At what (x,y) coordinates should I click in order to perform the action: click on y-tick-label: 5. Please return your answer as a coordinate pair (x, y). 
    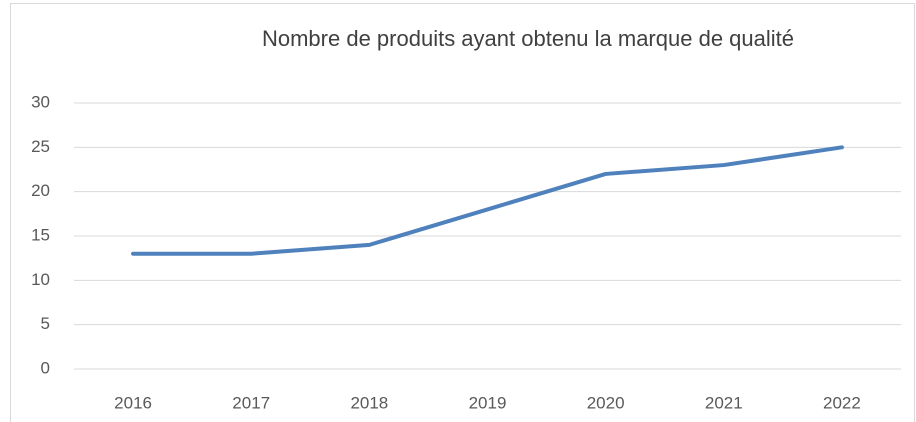
    Looking at the image, I should click on (45, 323).